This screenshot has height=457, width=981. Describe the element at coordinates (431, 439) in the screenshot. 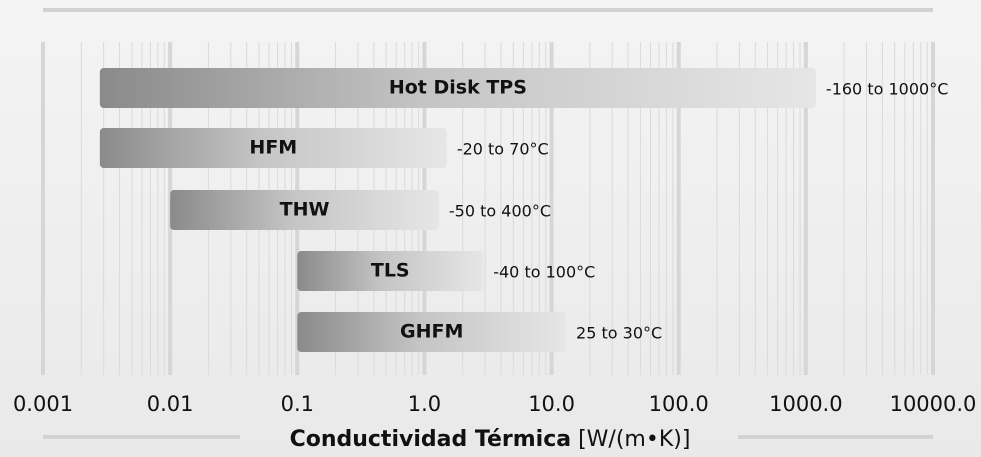

I see `x-axis-label: Conductividad Térmica` at that location.